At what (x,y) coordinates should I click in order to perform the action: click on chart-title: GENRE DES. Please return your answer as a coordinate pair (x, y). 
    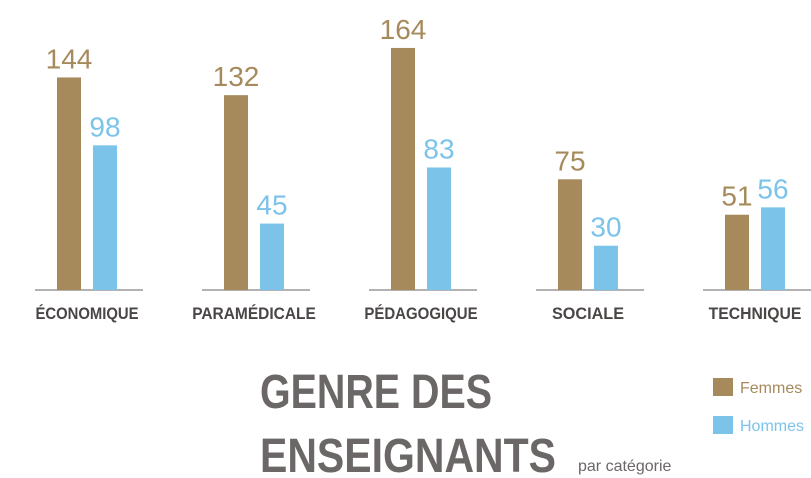
    Looking at the image, I should click on (376, 392).